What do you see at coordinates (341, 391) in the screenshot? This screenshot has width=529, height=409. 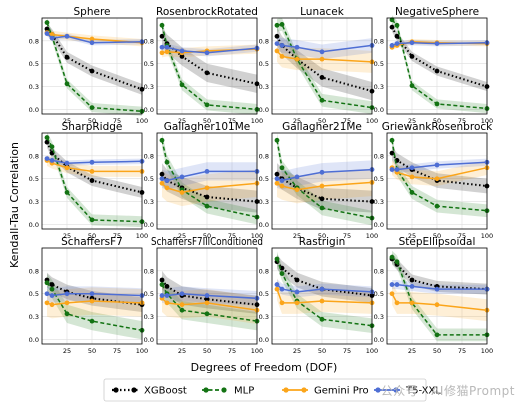 I see `legend-label: Gemini Pro` at bounding box center [341, 391].